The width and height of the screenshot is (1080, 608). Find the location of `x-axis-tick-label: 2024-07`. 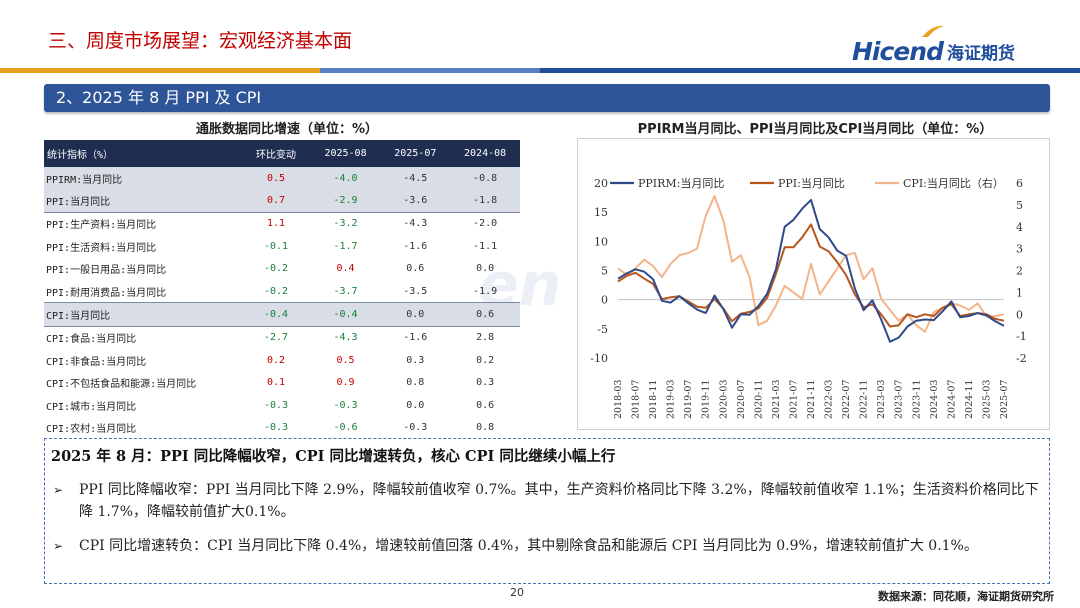

x-axis-tick-label: 2024-07 is located at coordinates (951, 399).